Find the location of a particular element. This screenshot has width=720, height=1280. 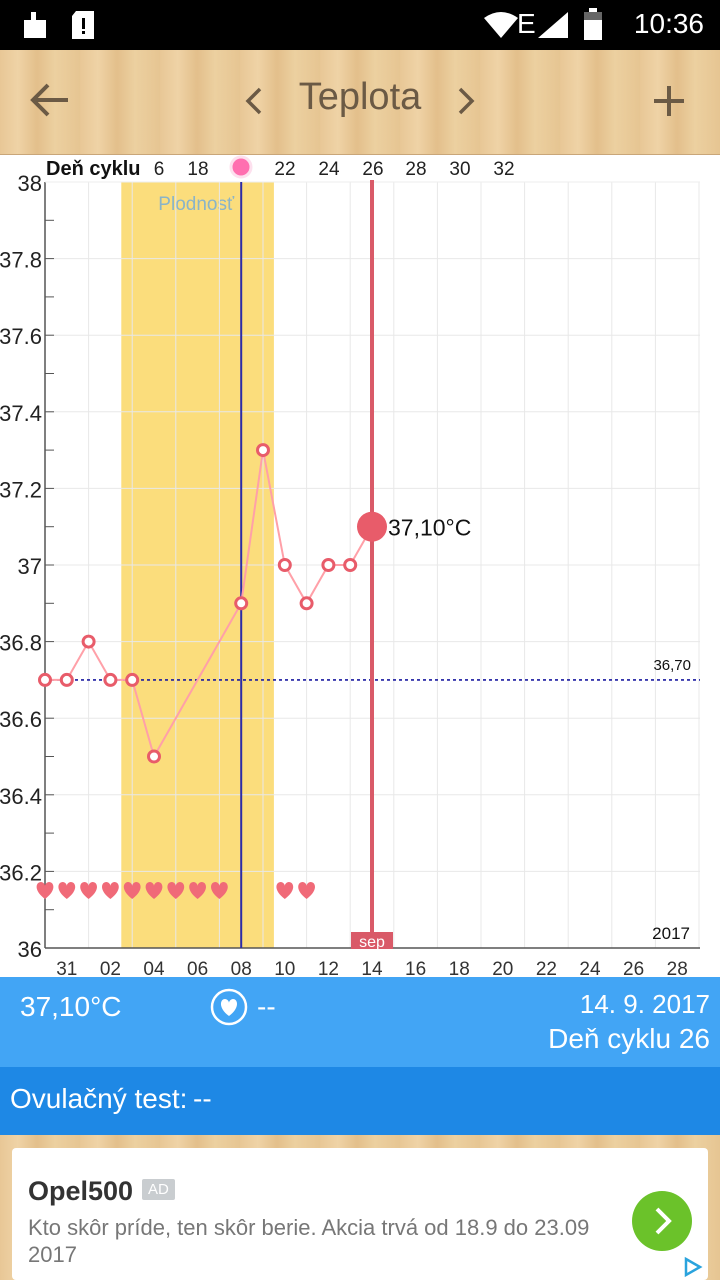

app-bar: Teplota is located at coordinates (360, 103).